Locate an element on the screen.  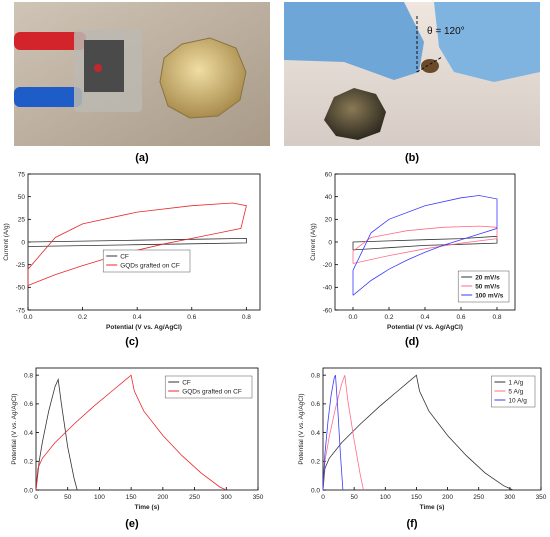
coin is located at coordinates (203, 78).